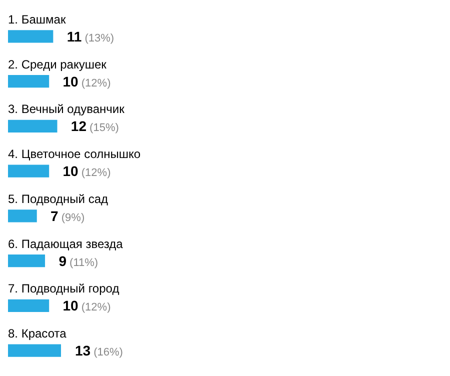 This screenshot has height=376, width=450. What do you see at coordinates (37, 333) in the screenshot?
I see `y-tick-label: 8. Красота` at bounding box center [37, 333].